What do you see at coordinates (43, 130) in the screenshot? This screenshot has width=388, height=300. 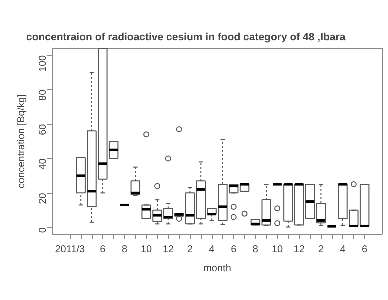 I see `y-tick-label: 60` at bounding box center [43, 130].